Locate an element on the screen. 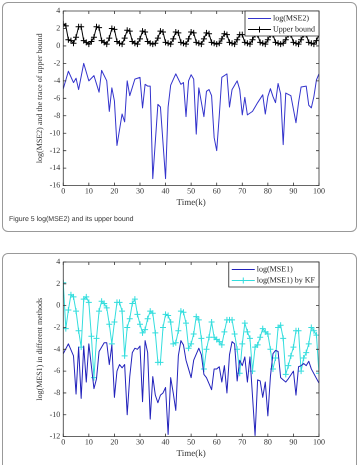 The width and height of the screenshot is (361, 465). y-axis-title: log(MES1) in different methods is located at coordinates (39, 349).